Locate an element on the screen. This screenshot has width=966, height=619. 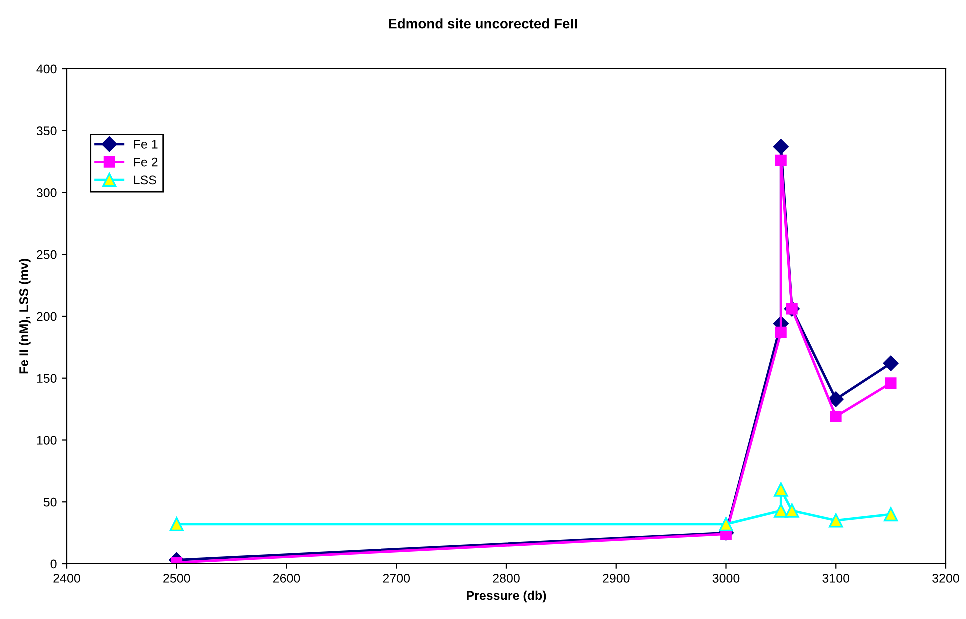
y-tick-label: 200 is located at coordinates (47, 317).